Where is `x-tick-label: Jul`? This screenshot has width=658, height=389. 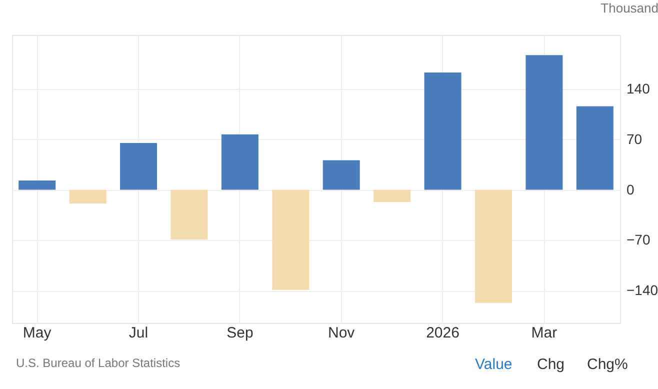
x-tick-label: Jul is located at coordinates (138, 333).